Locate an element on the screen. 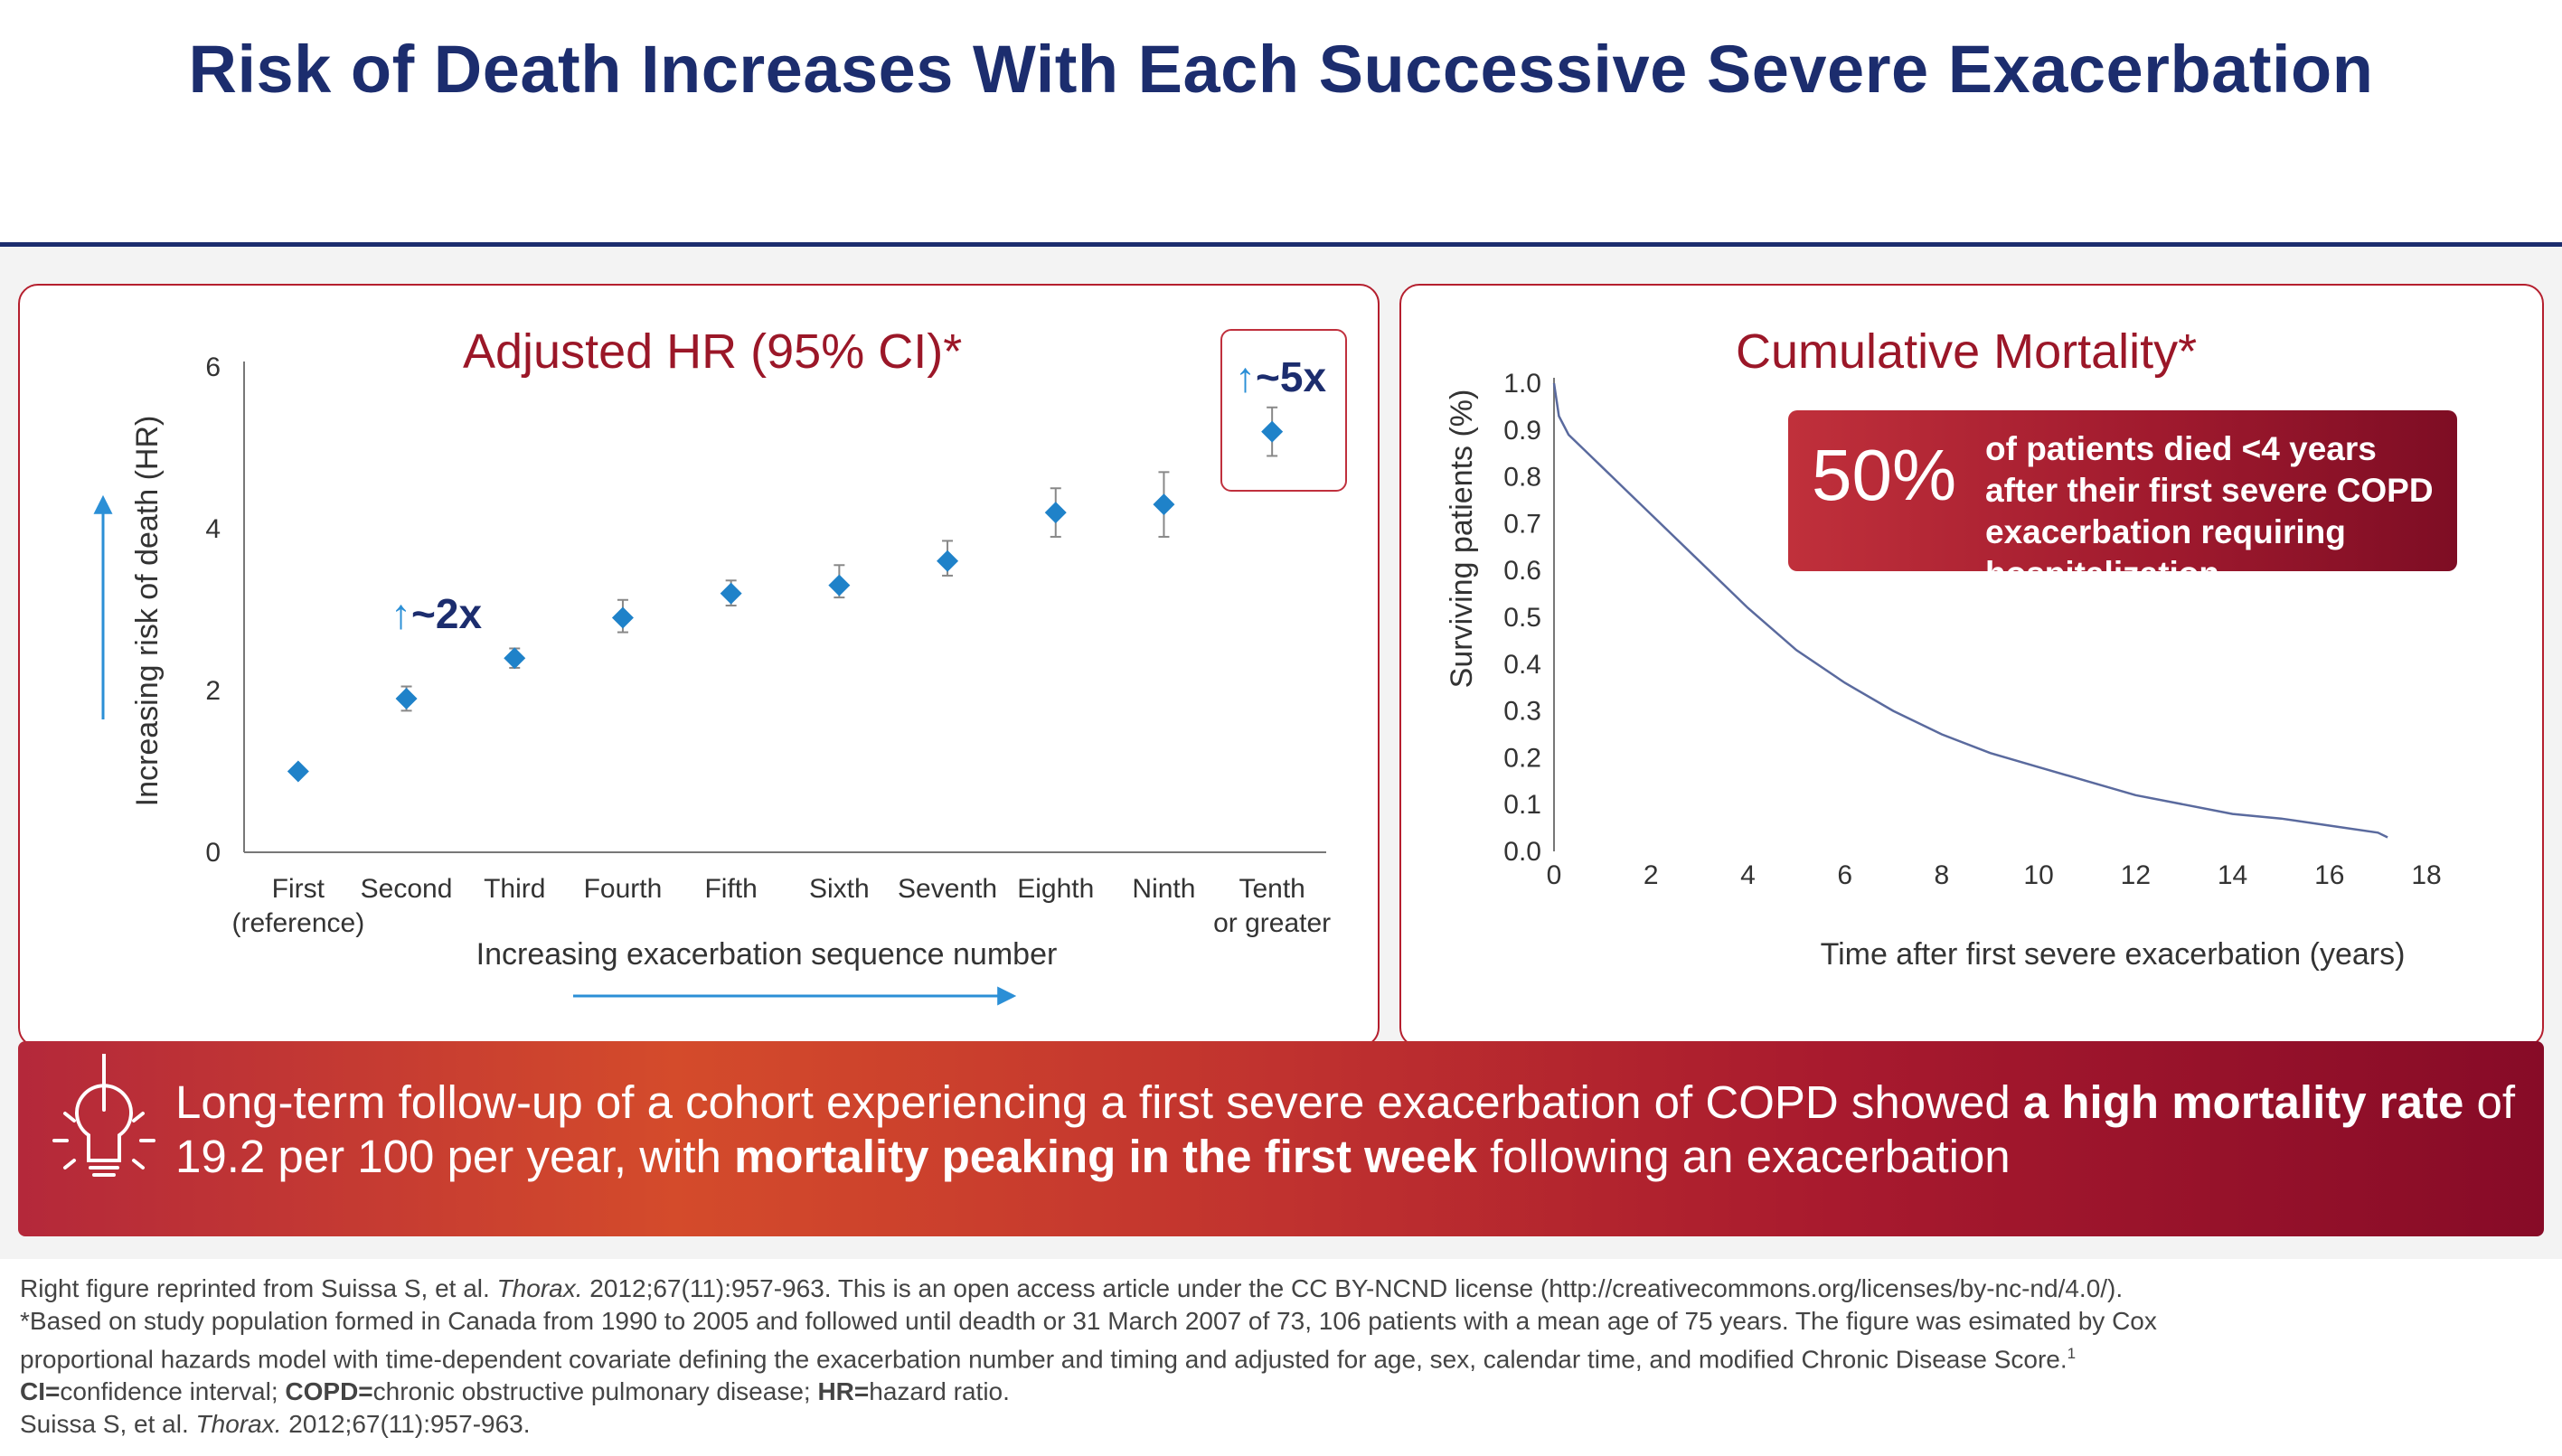  x-tick-label: 18 is located at coordinates (2426, 875).